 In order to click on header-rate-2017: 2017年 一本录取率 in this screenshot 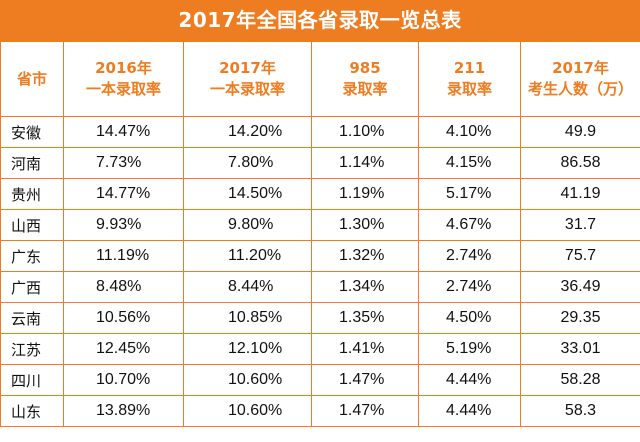, I will do `click(247, 79)`.